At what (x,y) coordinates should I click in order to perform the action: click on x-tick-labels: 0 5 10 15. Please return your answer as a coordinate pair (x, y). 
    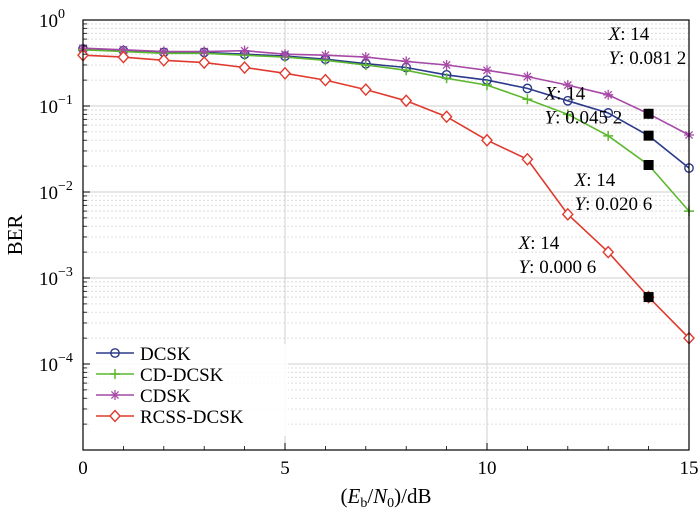
    Looking at the image, I should click on (388, 468).